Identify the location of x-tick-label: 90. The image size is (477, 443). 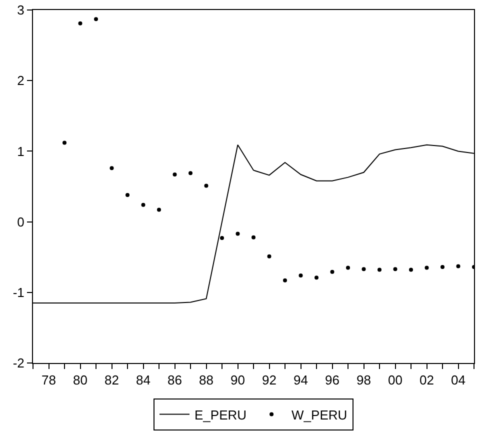
(237, 380).